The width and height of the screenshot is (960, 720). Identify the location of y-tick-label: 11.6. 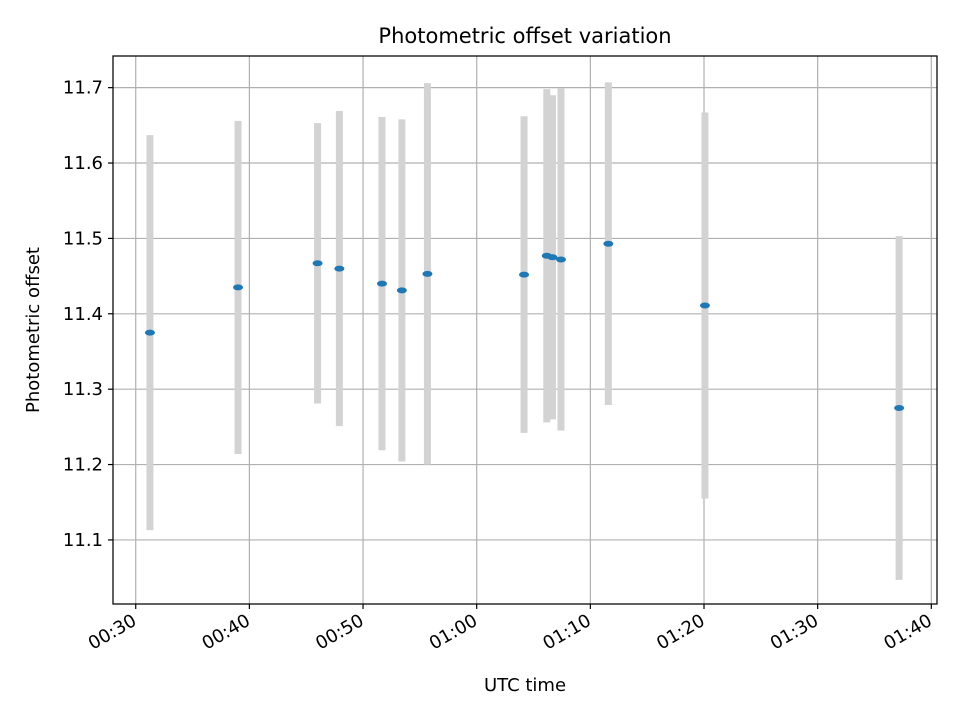
(83, 163).